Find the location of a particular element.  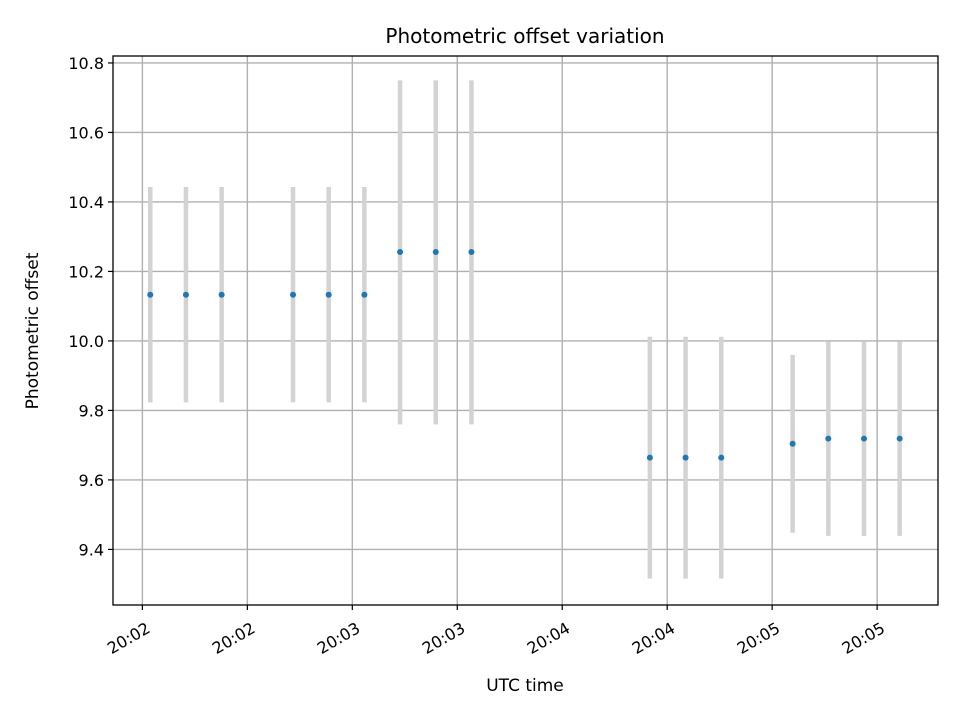

x-axis-label: UTC time is located at coordinates (525, 686).